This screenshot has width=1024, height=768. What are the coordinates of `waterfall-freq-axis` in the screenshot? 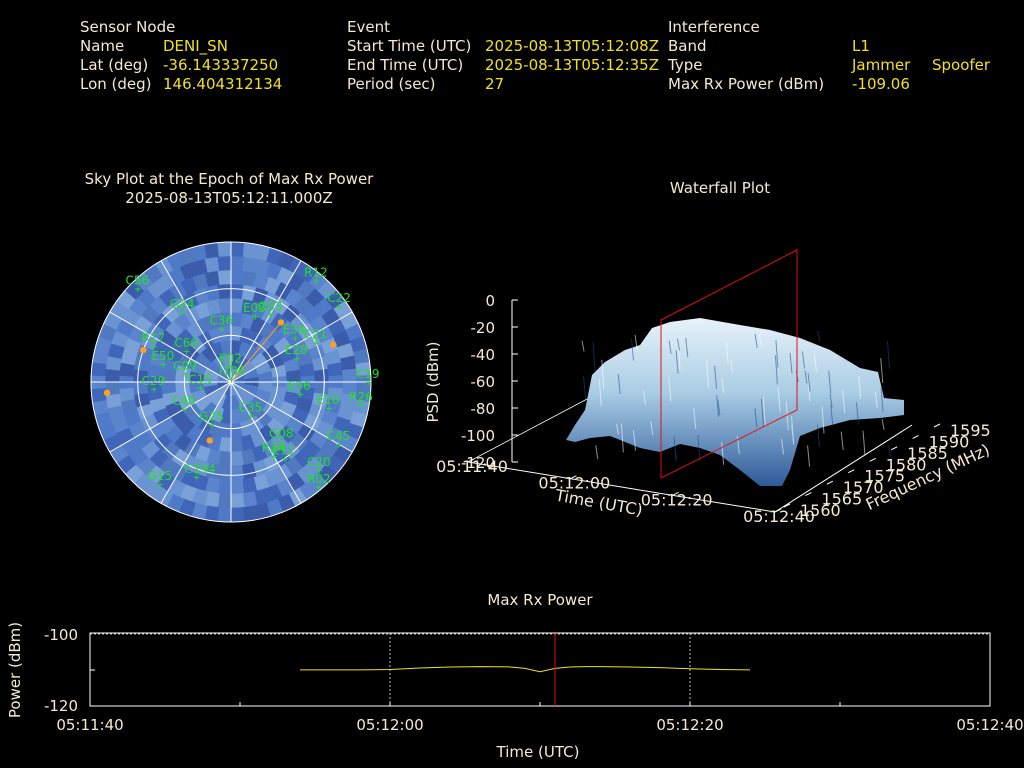 It's located at (843, 468).